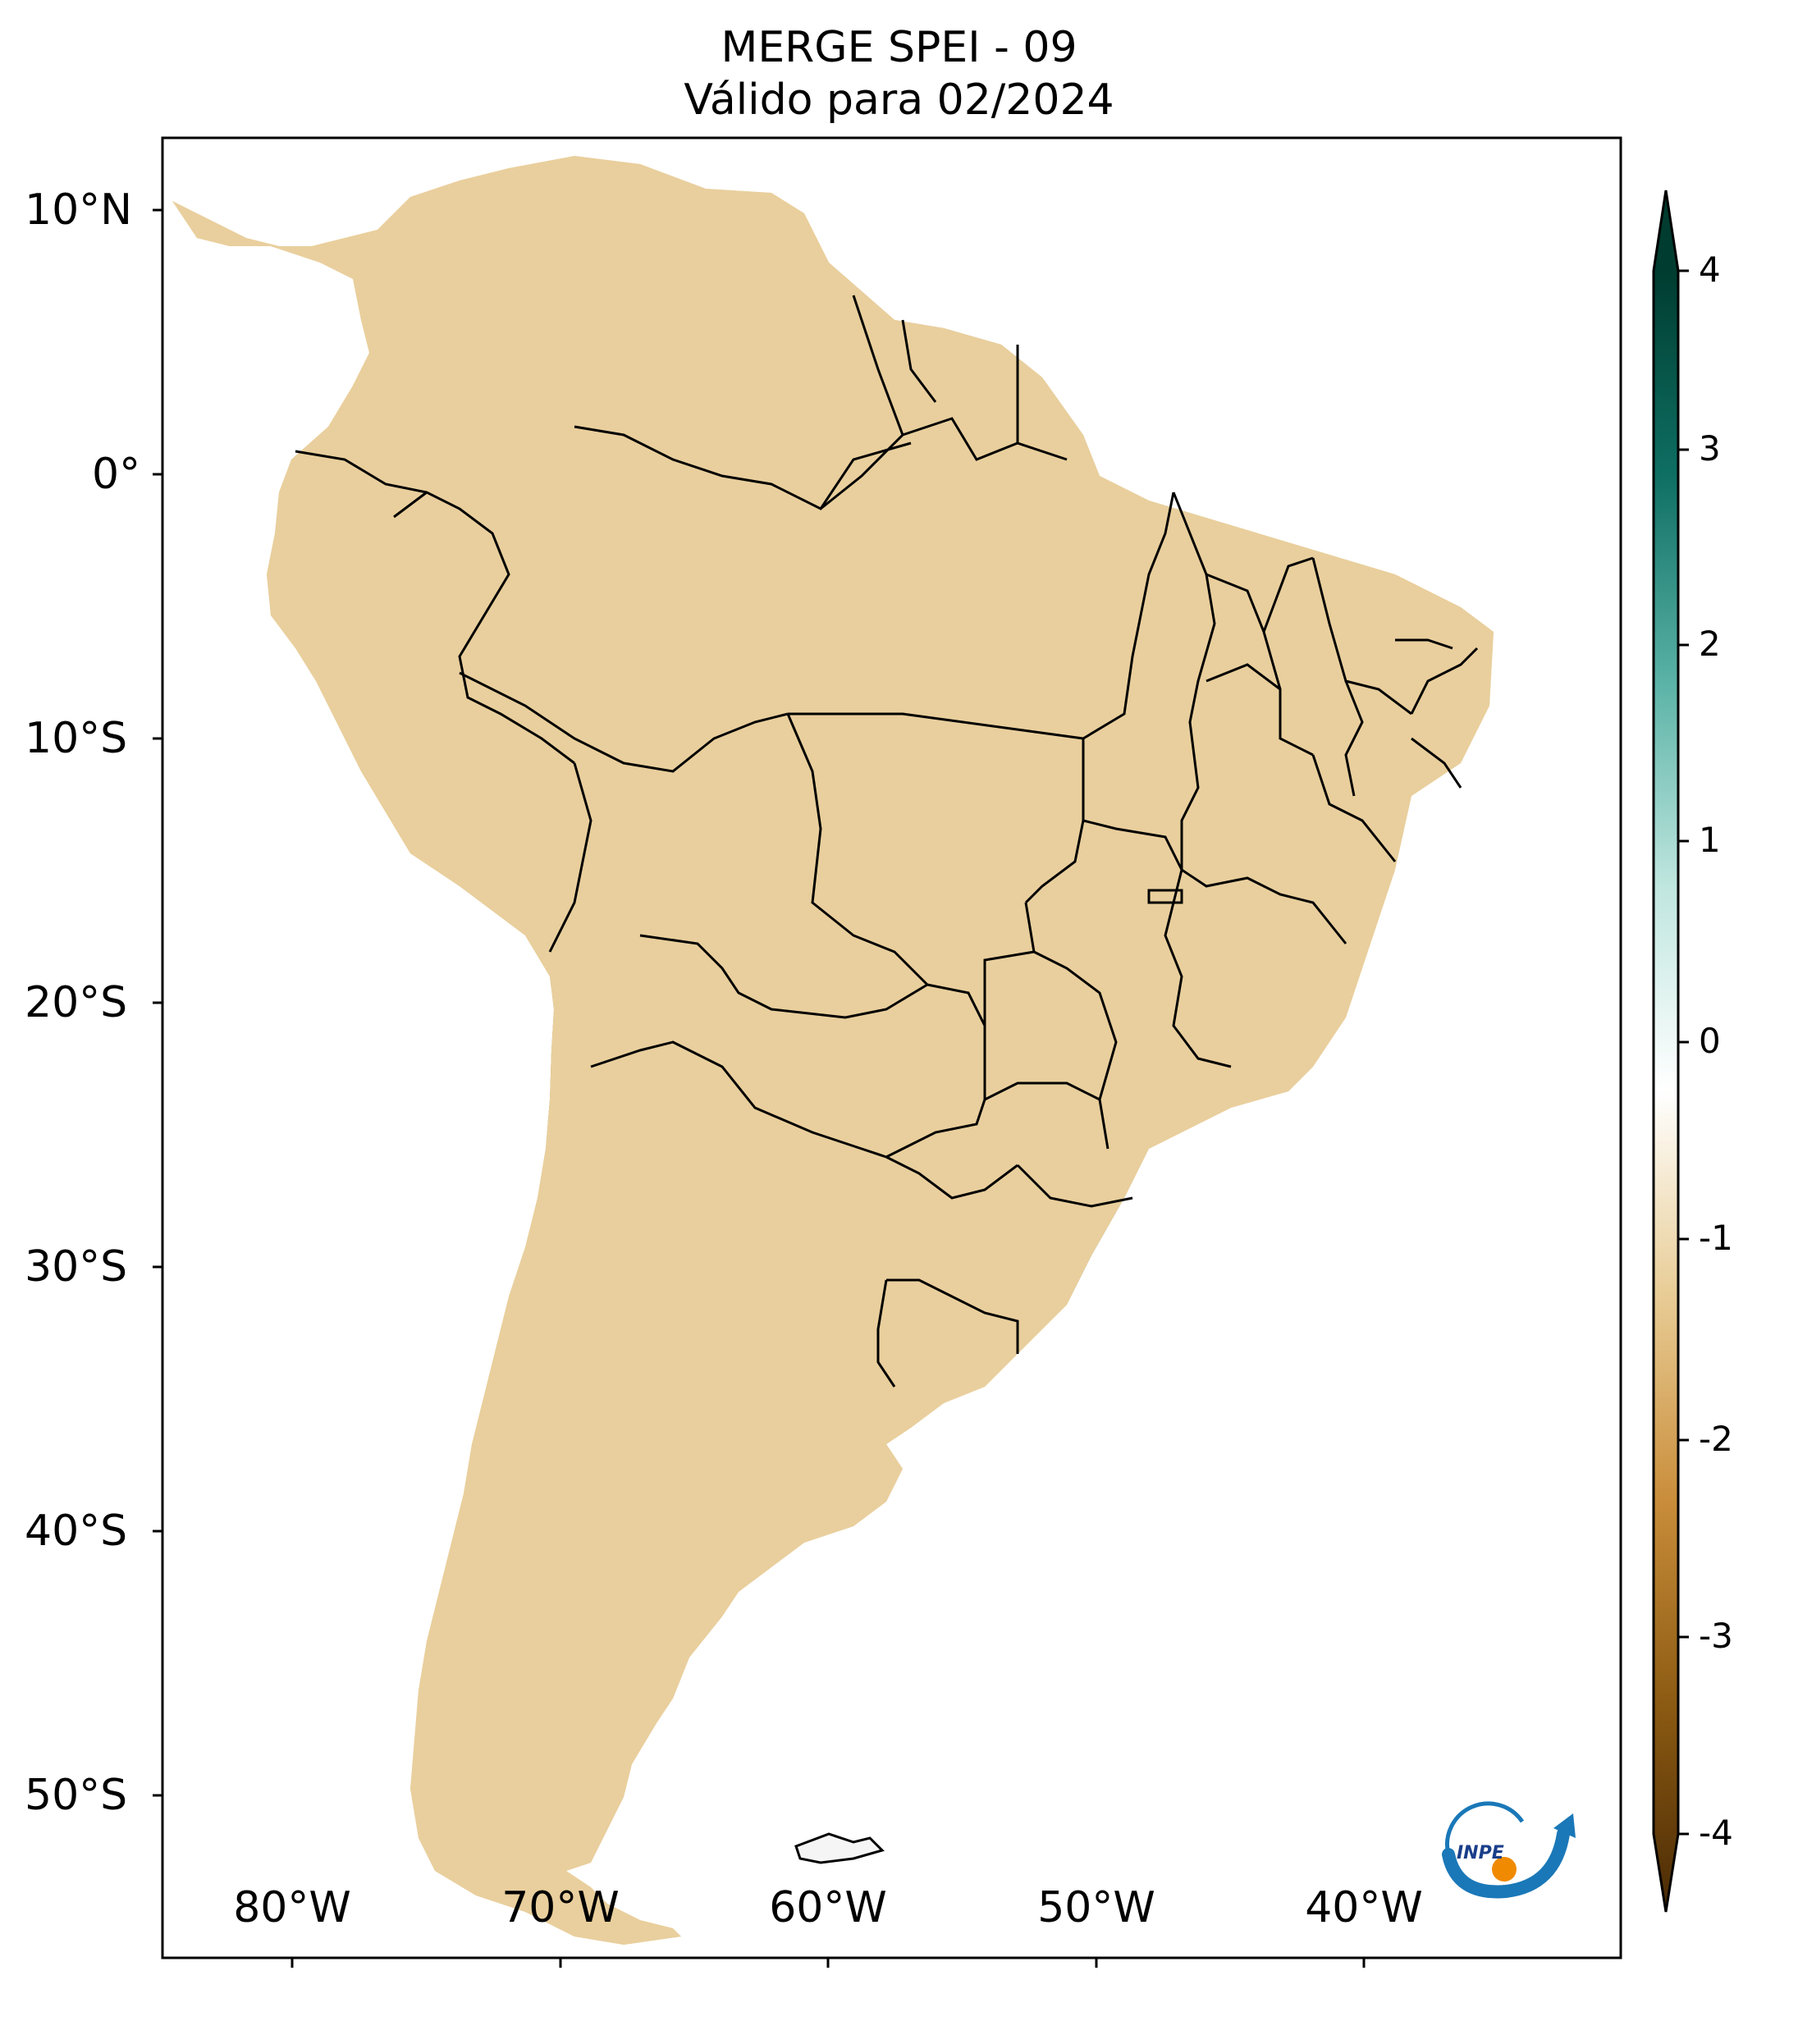 Image resolution: width=1798 pixels, height=2044 pixels. Describe the element at coordinates (899, 47) in the screenshot. I see `map-title: MERGE SPEI - 09` at that location.